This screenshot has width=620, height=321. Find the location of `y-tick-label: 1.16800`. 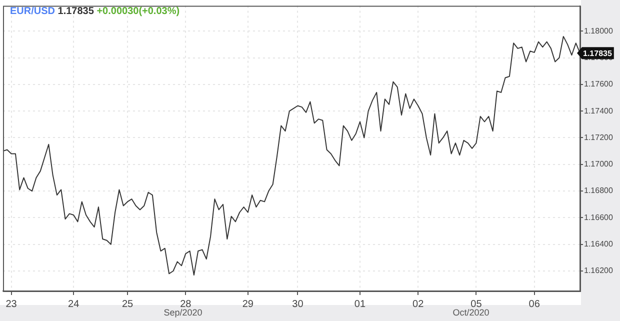

y-tick-label: 1.16800 is located at coordinates (599, 191).